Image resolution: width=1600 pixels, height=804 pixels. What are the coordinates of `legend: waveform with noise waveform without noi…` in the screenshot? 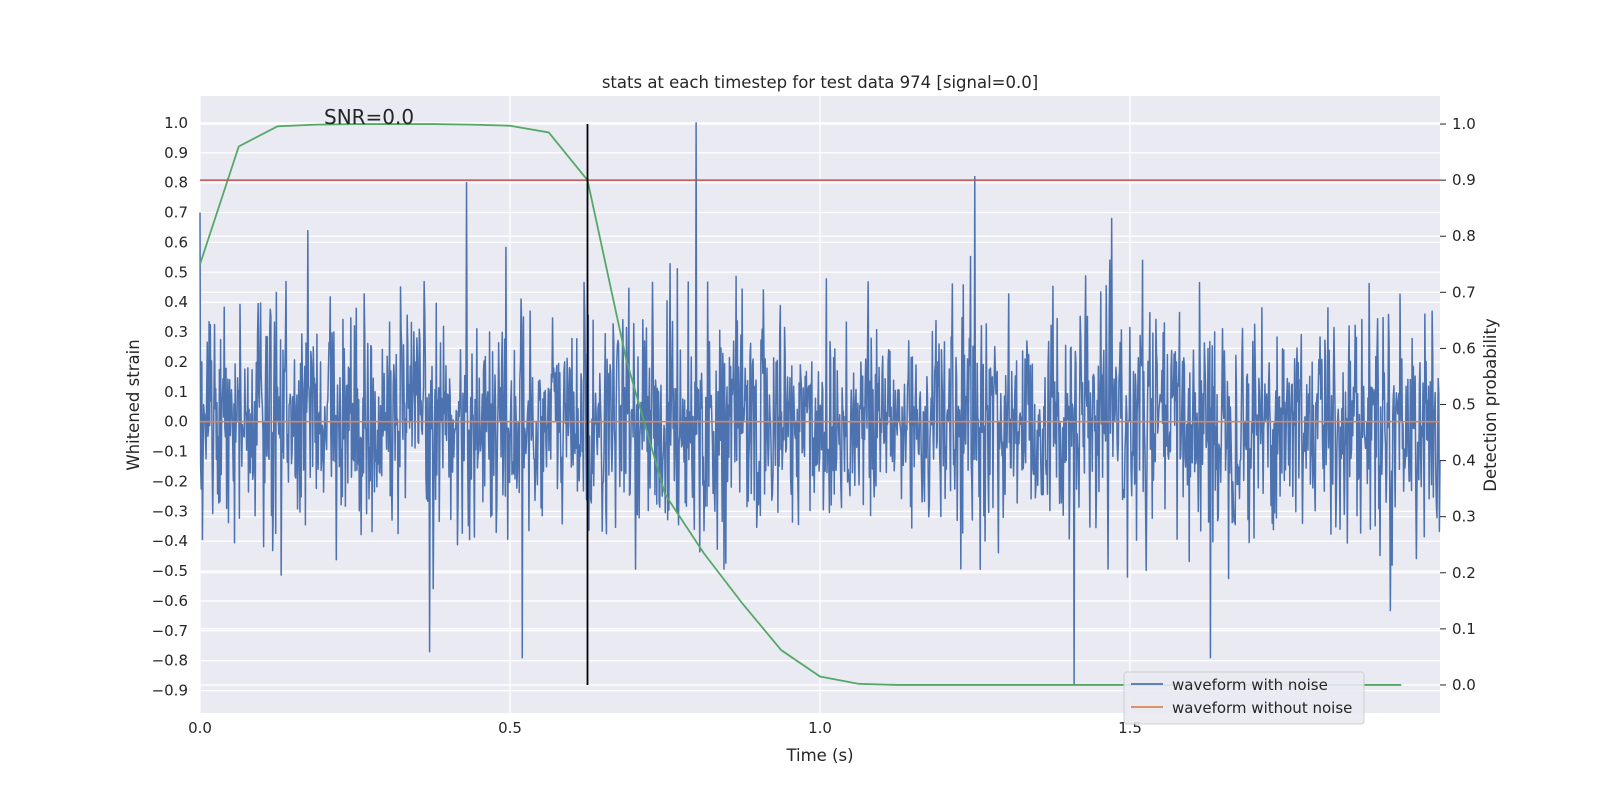 It's located at (1244, 698).